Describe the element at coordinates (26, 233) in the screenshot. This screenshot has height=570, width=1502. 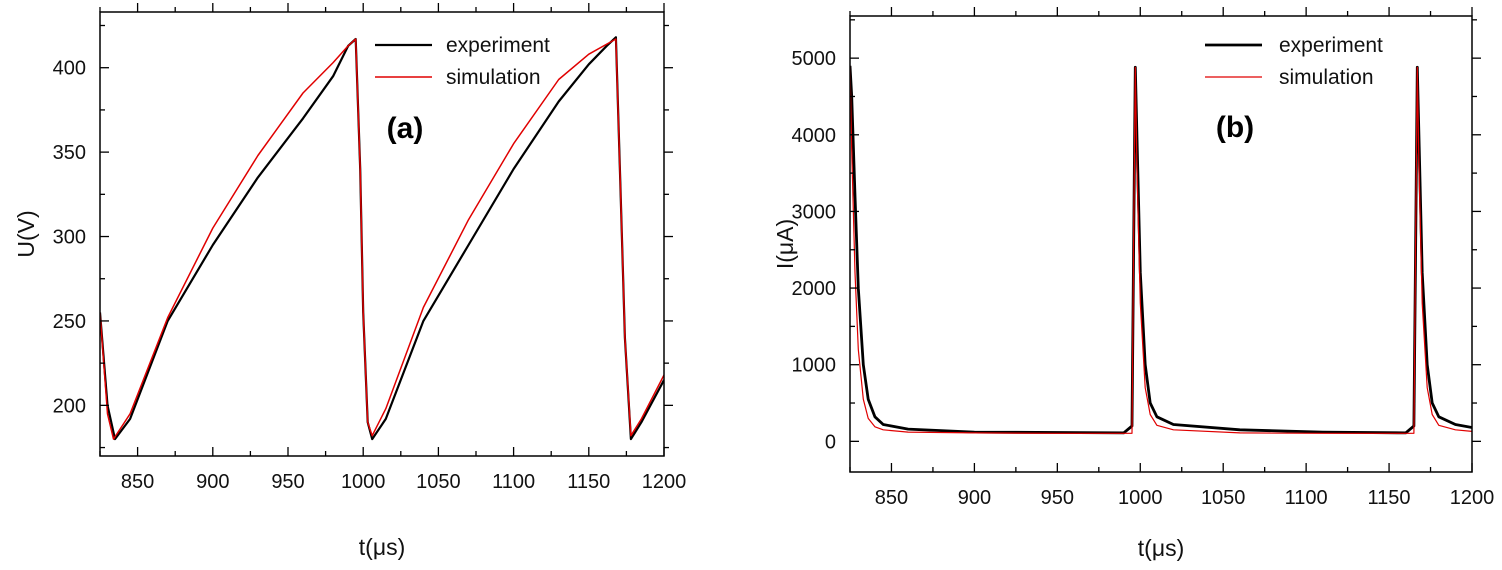
I see `y-axis-label: U(V)` at that location.